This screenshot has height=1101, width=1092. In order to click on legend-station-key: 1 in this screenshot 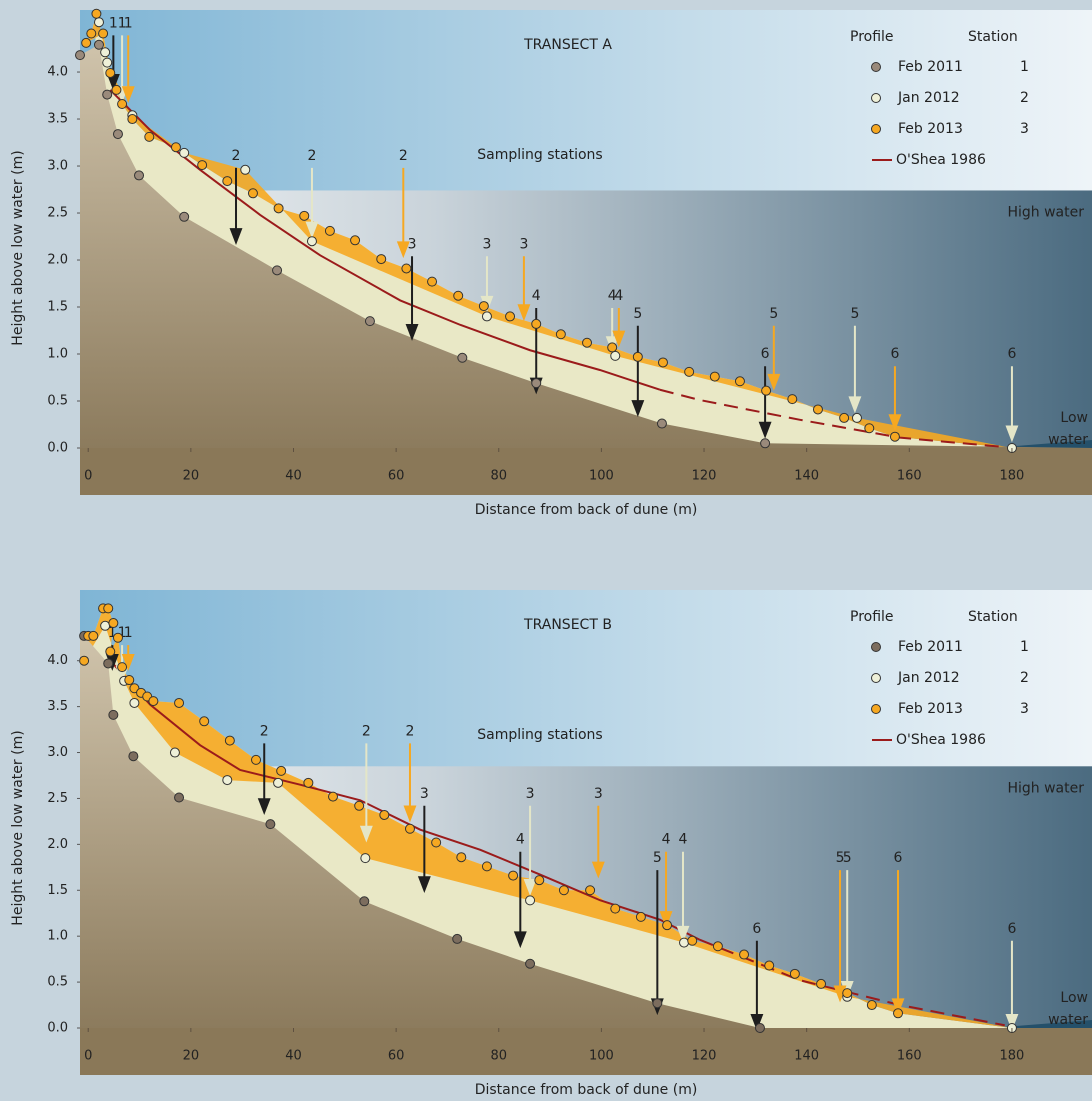, I will do `click(1024, 647)`.